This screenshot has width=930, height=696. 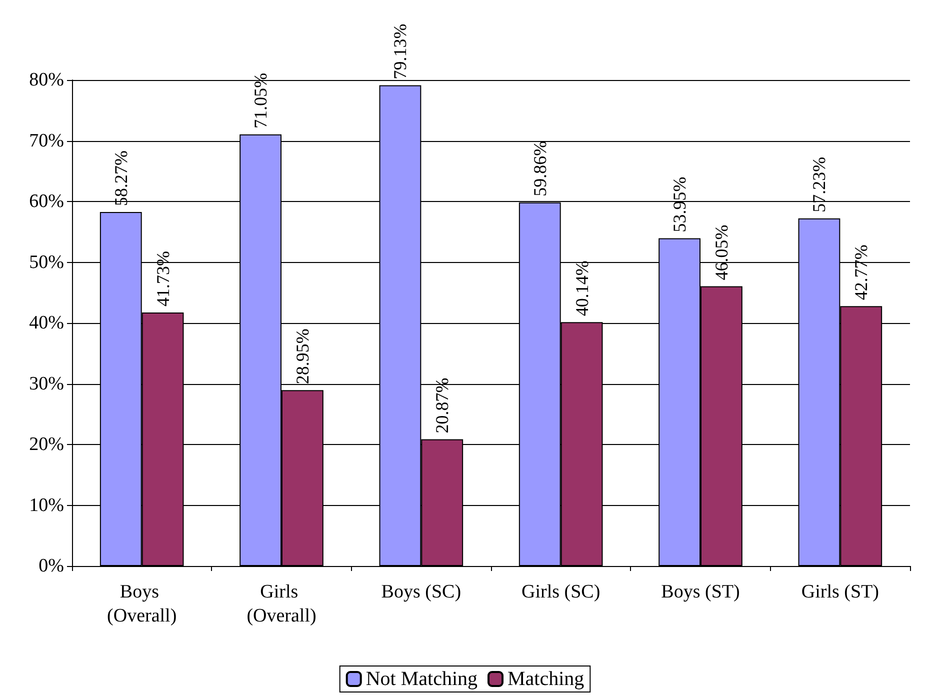 I want to click on data-label: 41.73%, so click(x=162, y=278).